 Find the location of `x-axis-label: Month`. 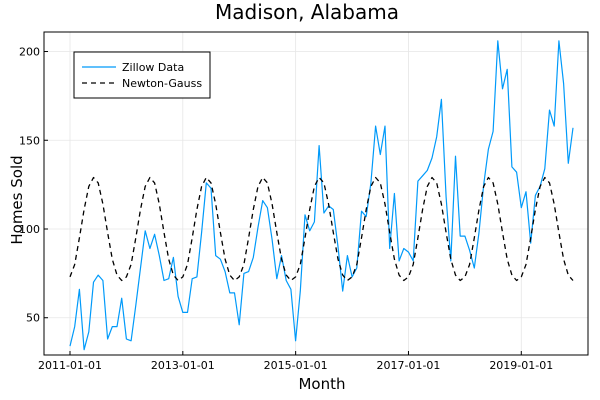

x-axis-label: Month is located at coordinates (321, 384).